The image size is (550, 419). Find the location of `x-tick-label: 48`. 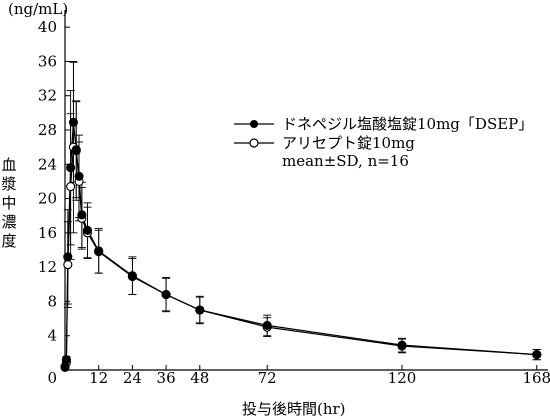

x-tick-label: 48 is located at coordinates (199, 378).